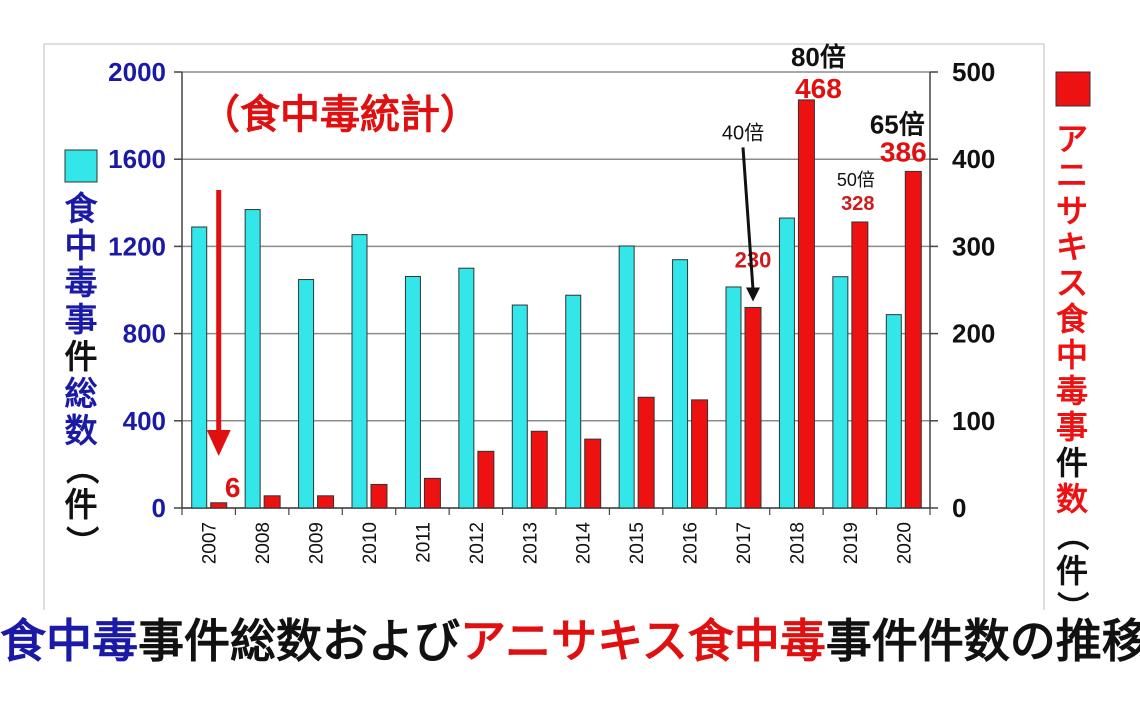 This screenshot has height=728, width=1140. What do you see at coordinates (904, 543) in the screenshot?
I see `x-tick-label: 2020` at bounding box center [904, 543].